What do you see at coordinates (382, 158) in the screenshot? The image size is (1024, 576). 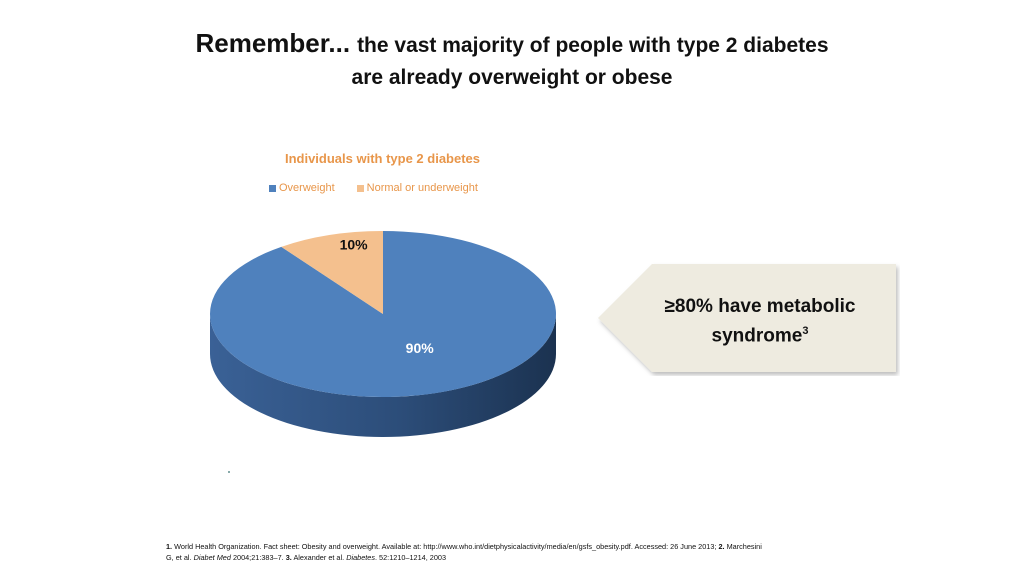 I see `chart-title: Individuals with type 2 diabetes` at bounding box center [382, 158].